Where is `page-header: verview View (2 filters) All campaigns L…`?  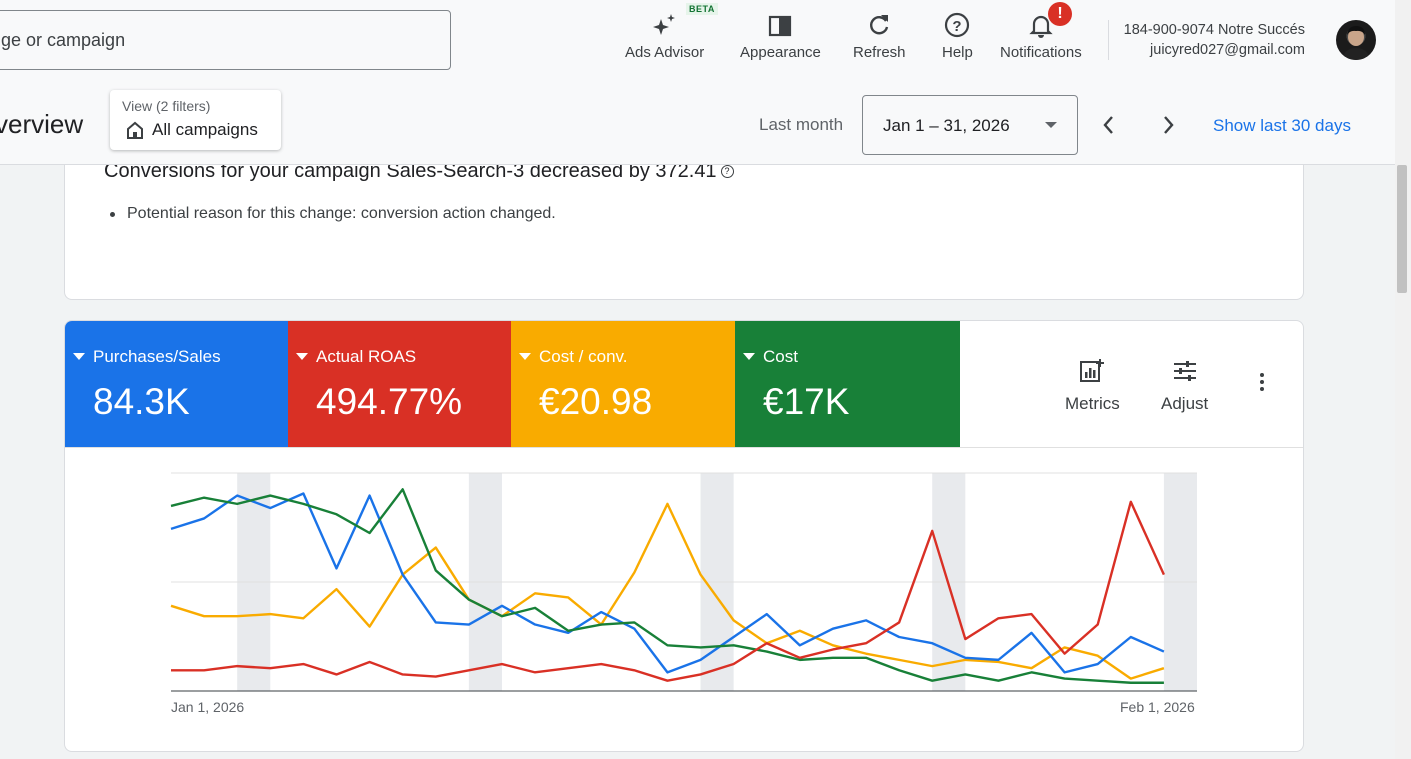 page-header: verview View (2 filters) All campaigns L… is located at coordinates (697, 122).